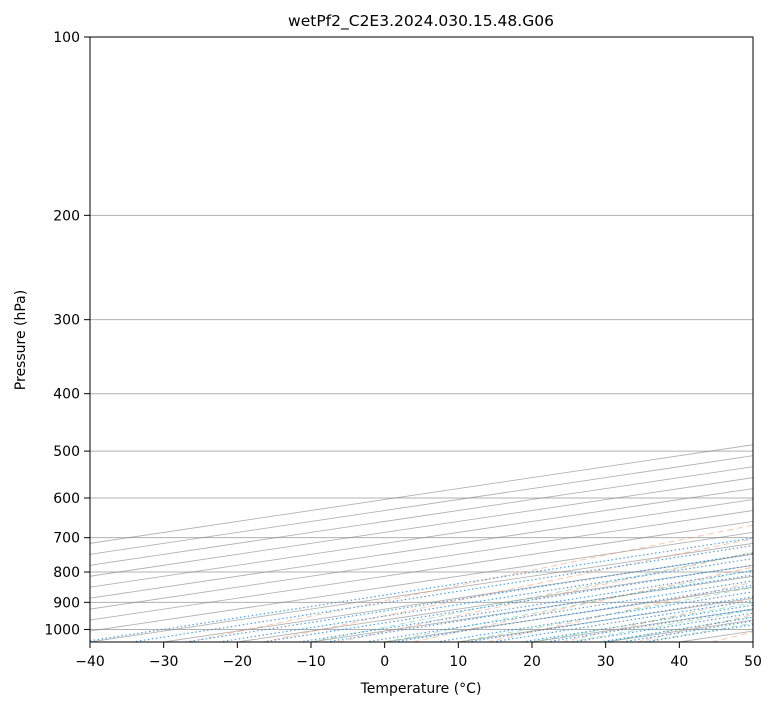 This screenshot has width=775, height=708. I want to click on y-tick-label: 600, so click(66, 499).